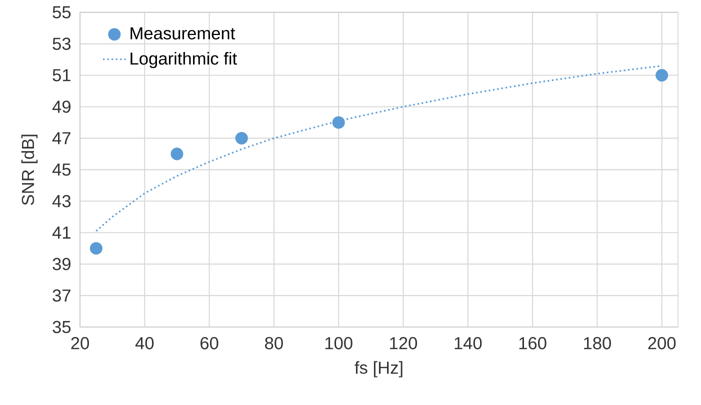 The image size is (701, 405). What do you see at coordinates (404, 343) in the screenshot?
I see `x-tick-label: 120` at bounding box center [404, 343].